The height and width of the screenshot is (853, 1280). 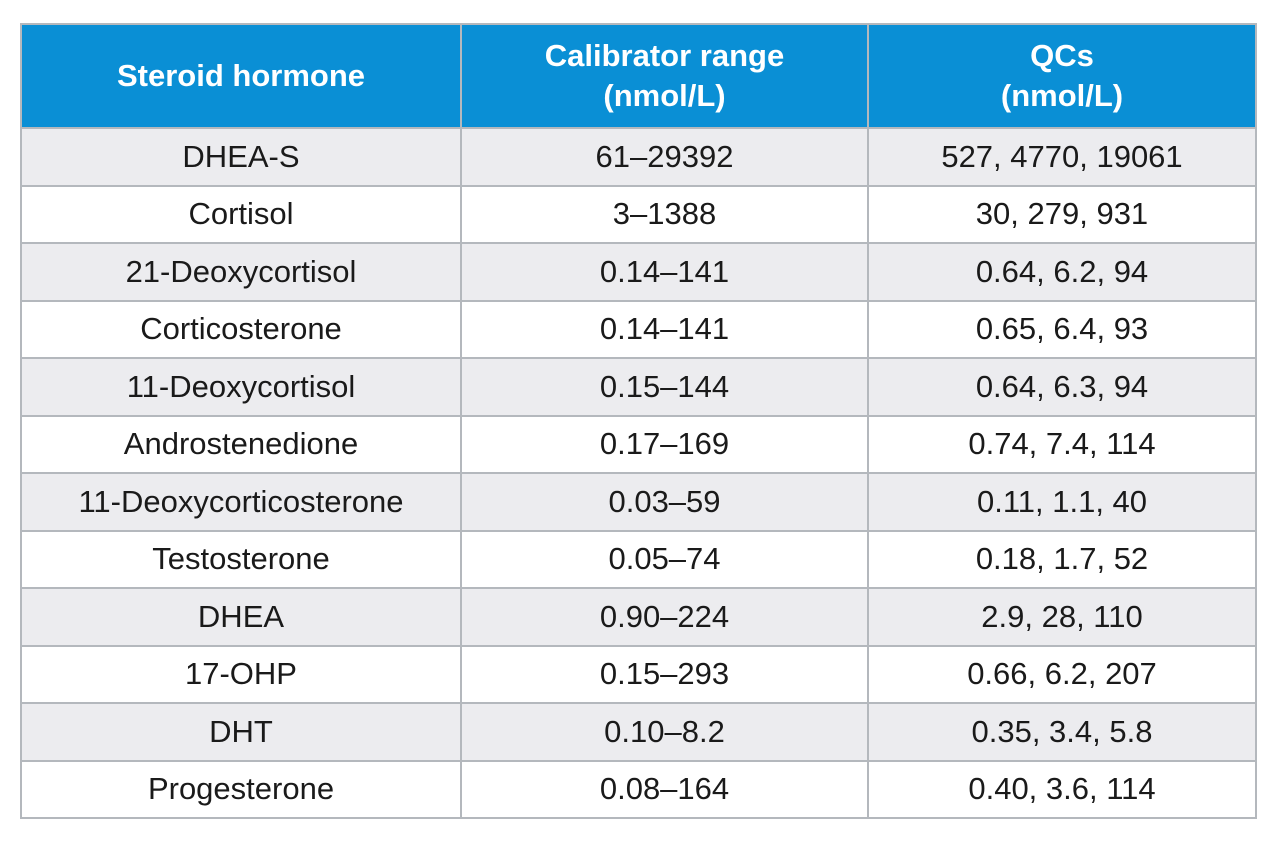 What do you see at coordinates (1062, 329) in the screenshot?
I see `cell-qcs: 0.65, 6.4, 93` at bounding box center [1062, 329].